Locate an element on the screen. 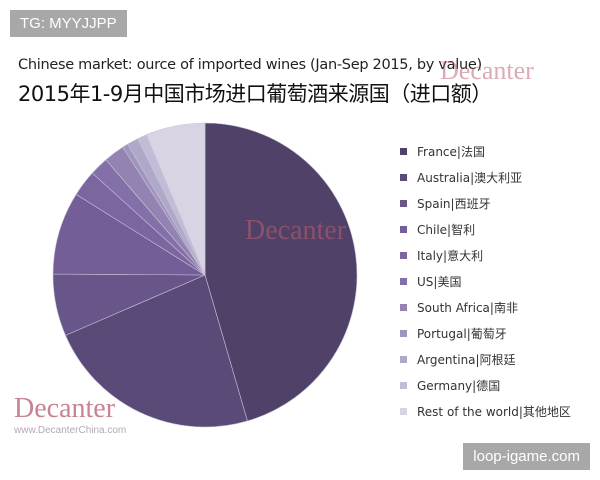 The width and height of the screenshot is (600, 480). legend-item: Argentina|阿根廷 is located at coordinates (485, 360).